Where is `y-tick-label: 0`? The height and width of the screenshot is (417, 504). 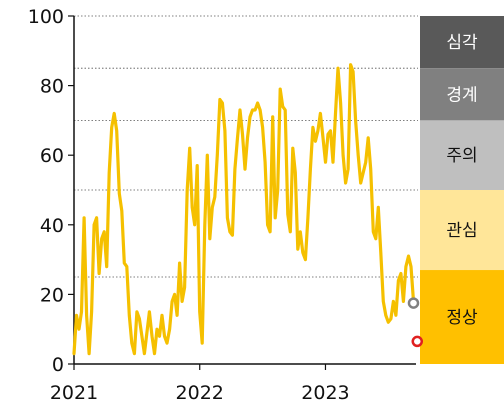
y-tick-label: 0 is located at coordinates (58, 365).